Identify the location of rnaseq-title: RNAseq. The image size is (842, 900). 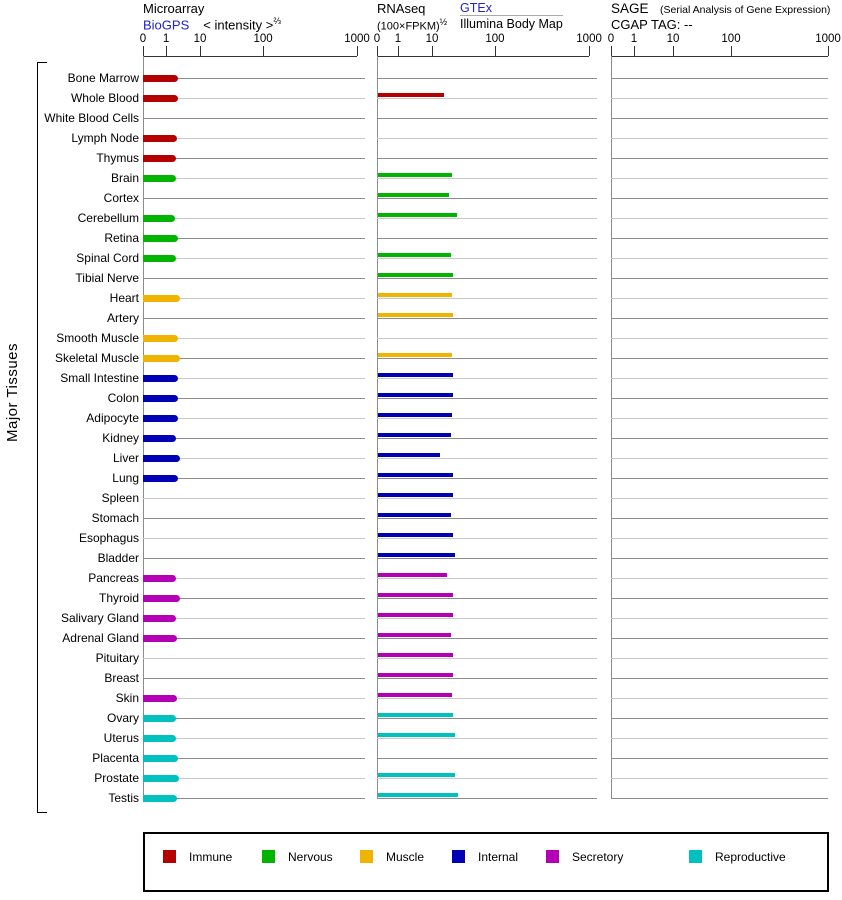
(401, 8).